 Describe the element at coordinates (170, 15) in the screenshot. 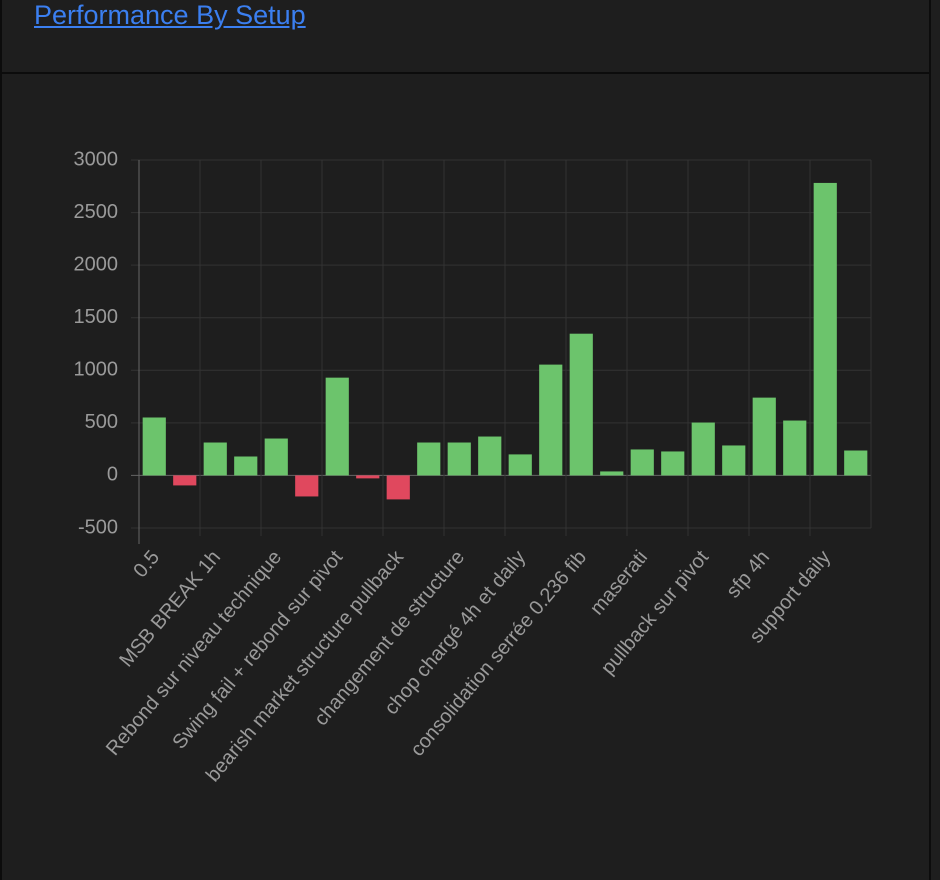

I see `chart-title-link: Performance By Setup` at that location.